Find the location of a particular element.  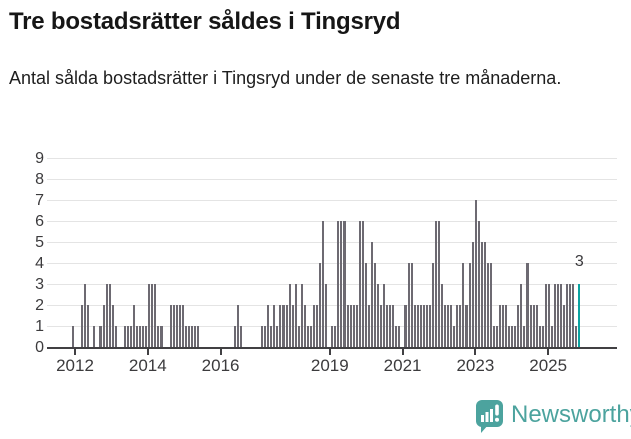

last-value-label: 3 is located at coordinates (579, 261).